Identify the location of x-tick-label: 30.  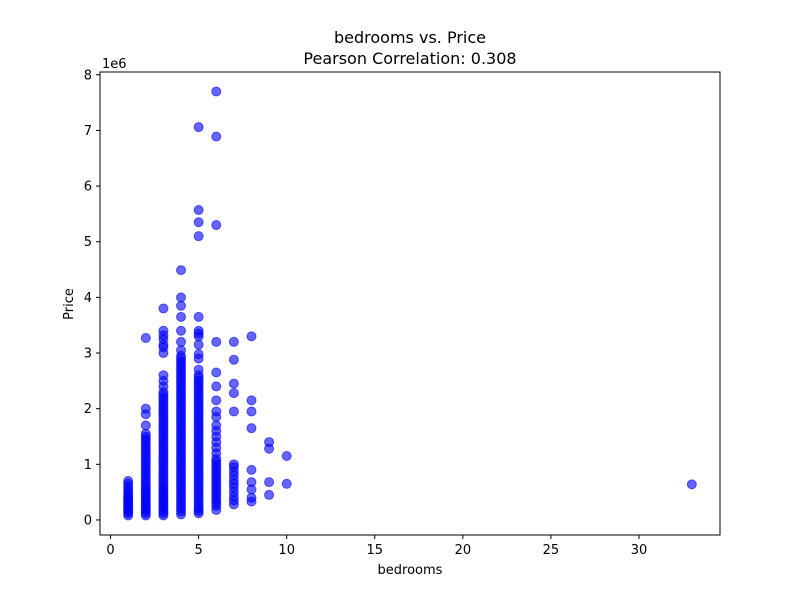
(639, 550).